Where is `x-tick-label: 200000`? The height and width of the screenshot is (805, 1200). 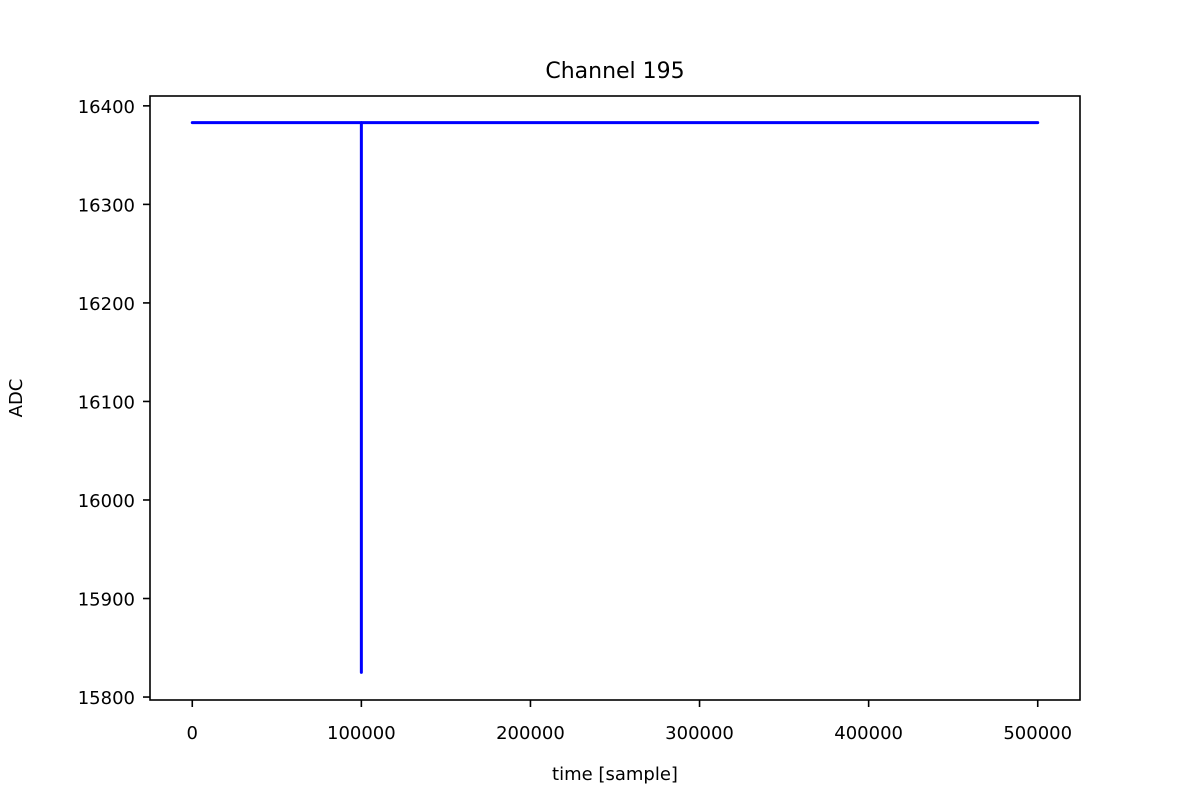
x-tick-label: 200000 is located at coordinates (530, 733).